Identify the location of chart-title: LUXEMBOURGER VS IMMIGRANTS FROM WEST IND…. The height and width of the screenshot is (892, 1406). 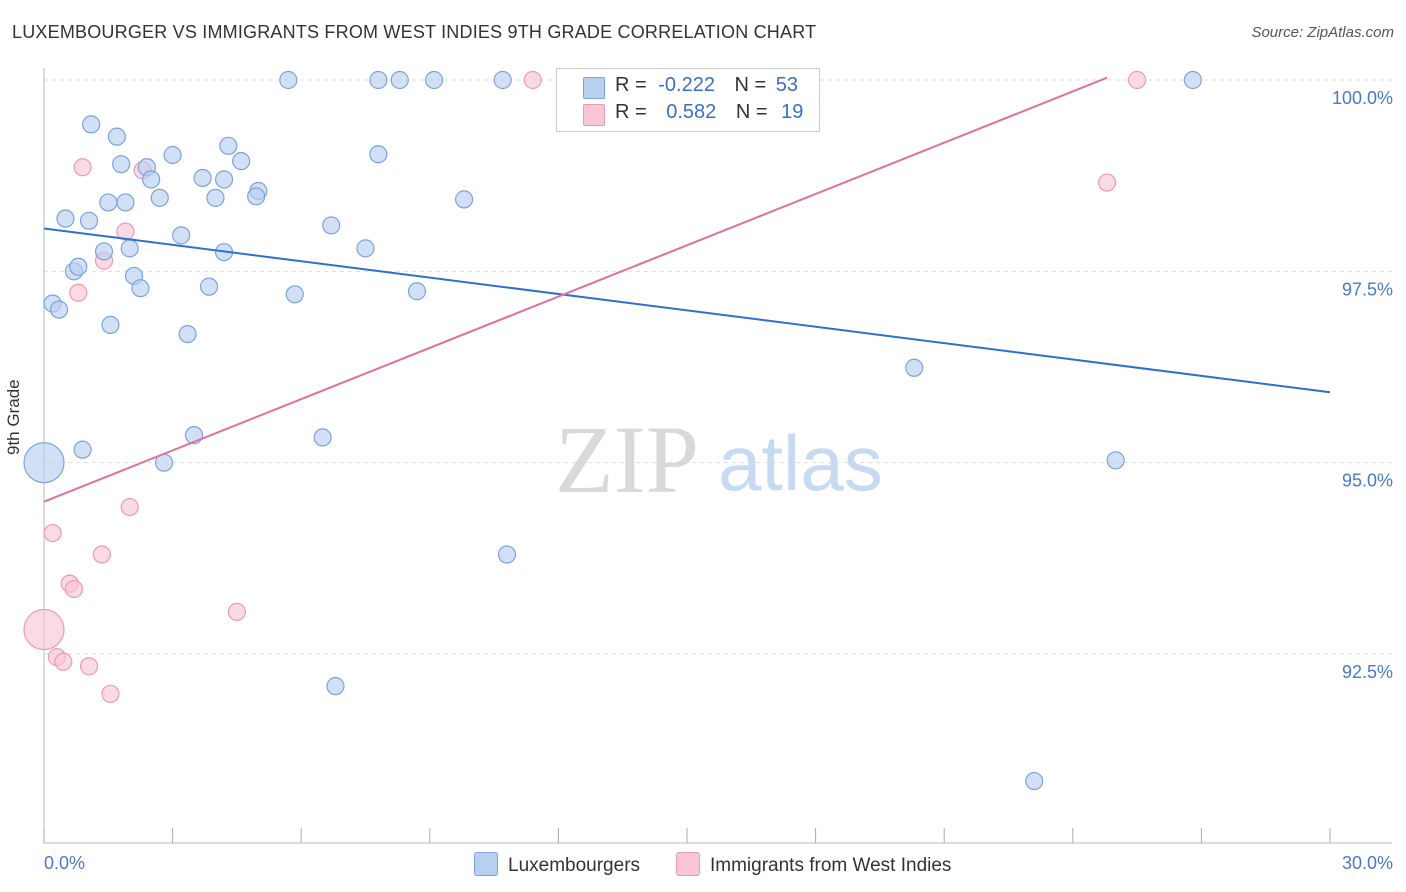
(414, 32).